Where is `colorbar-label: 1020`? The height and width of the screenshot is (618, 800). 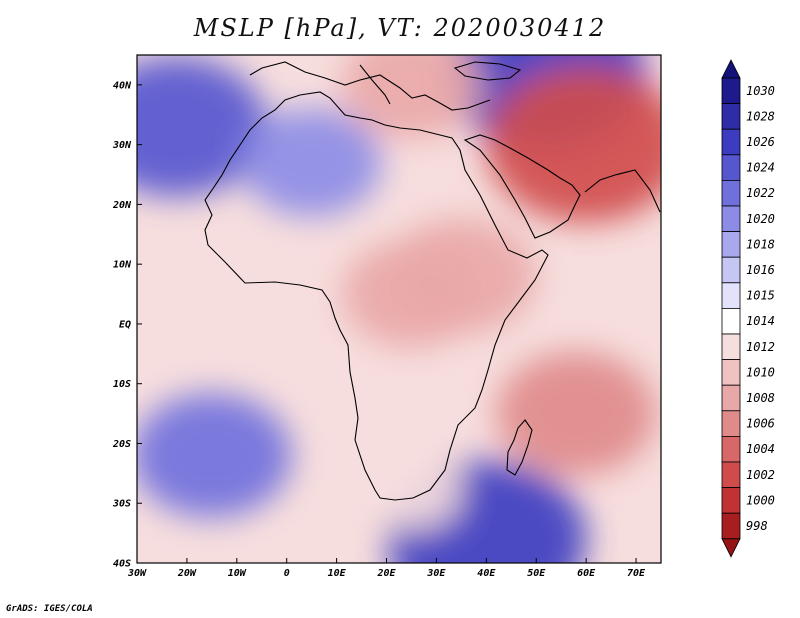 colorbar-label: 1020 is located at coordinates (760, 219).